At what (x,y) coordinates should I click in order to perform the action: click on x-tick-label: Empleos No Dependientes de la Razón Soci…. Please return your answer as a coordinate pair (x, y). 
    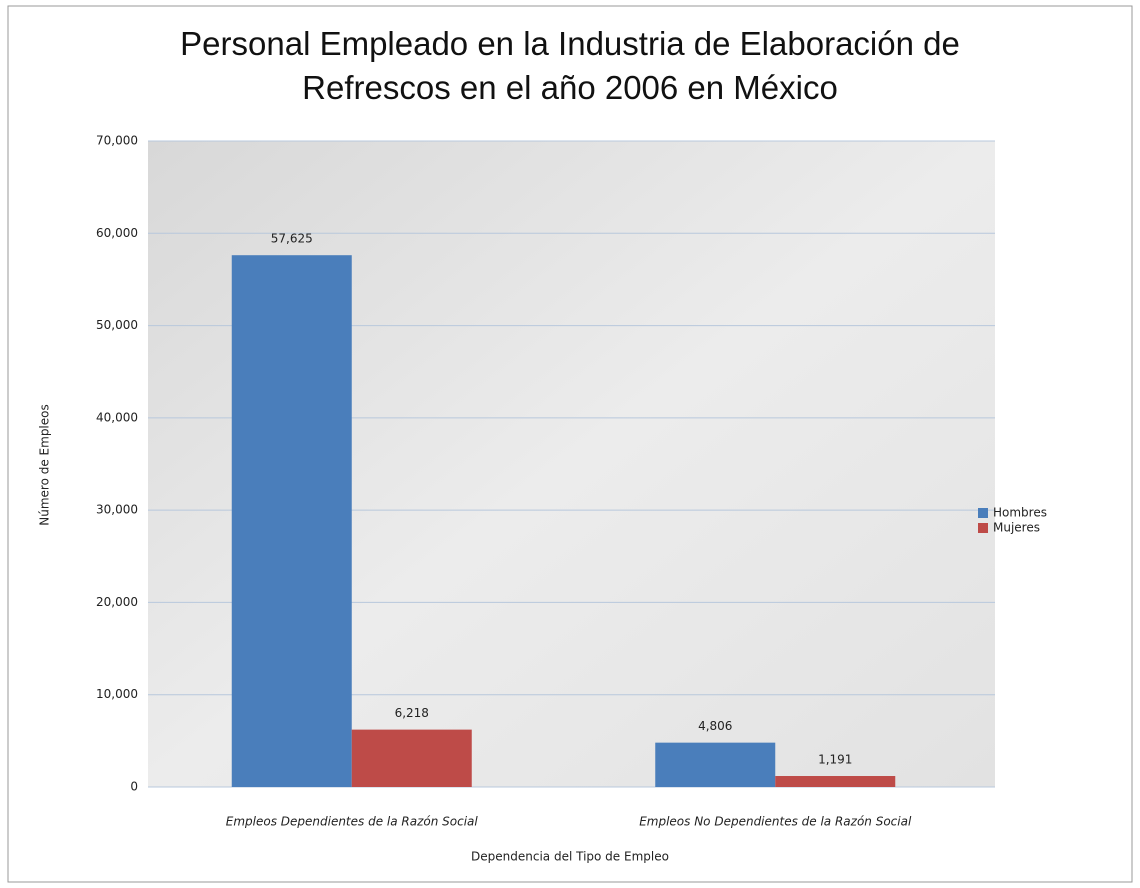
    Looking at the image, I should click on (775, 822).